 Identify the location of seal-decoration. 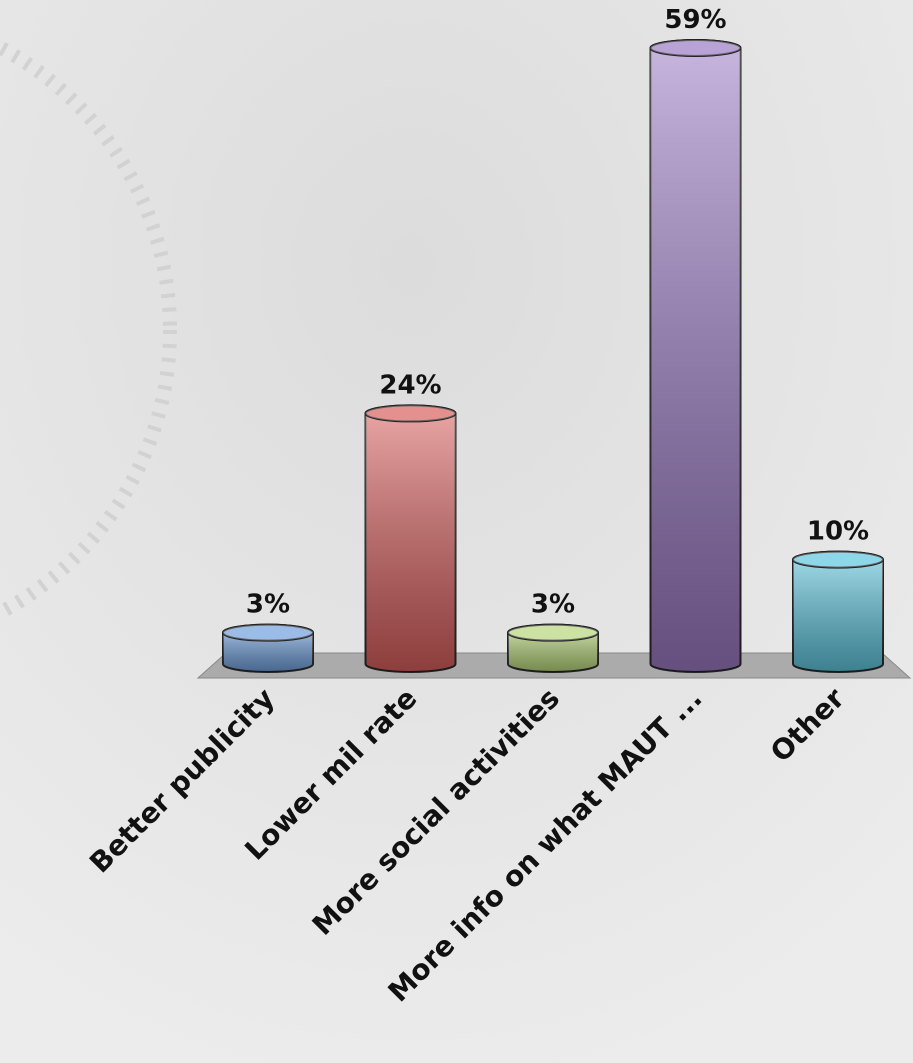
(88, 330).